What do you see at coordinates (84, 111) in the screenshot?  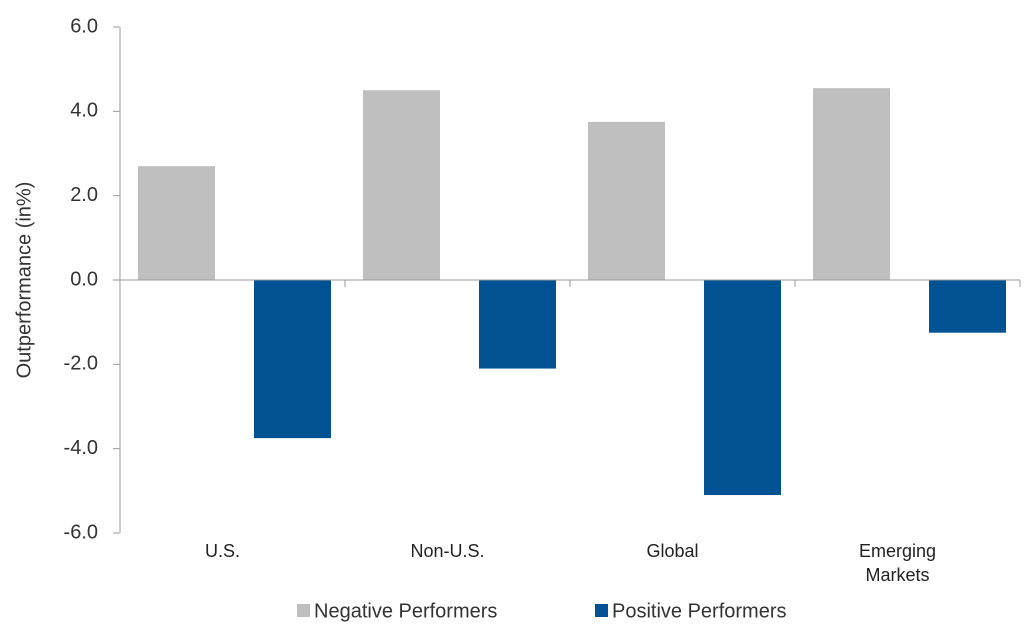 I see `y-tick-label: 4.0` at bounding box center [84, 111].